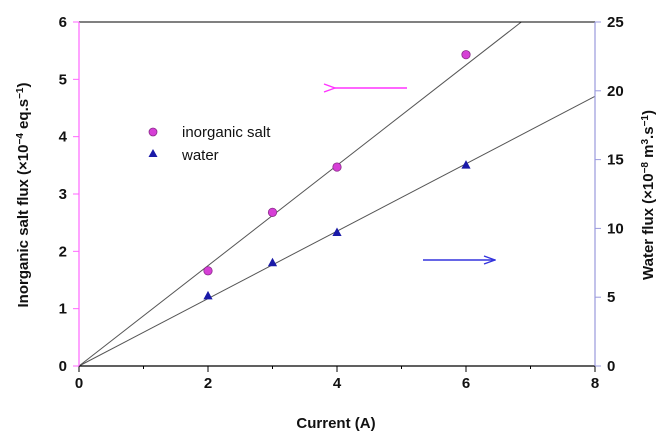  What do you see at coordinates (466, 383) in the screenshot?
I see `x-tick-label: 6` at bounding box center [466, 383].